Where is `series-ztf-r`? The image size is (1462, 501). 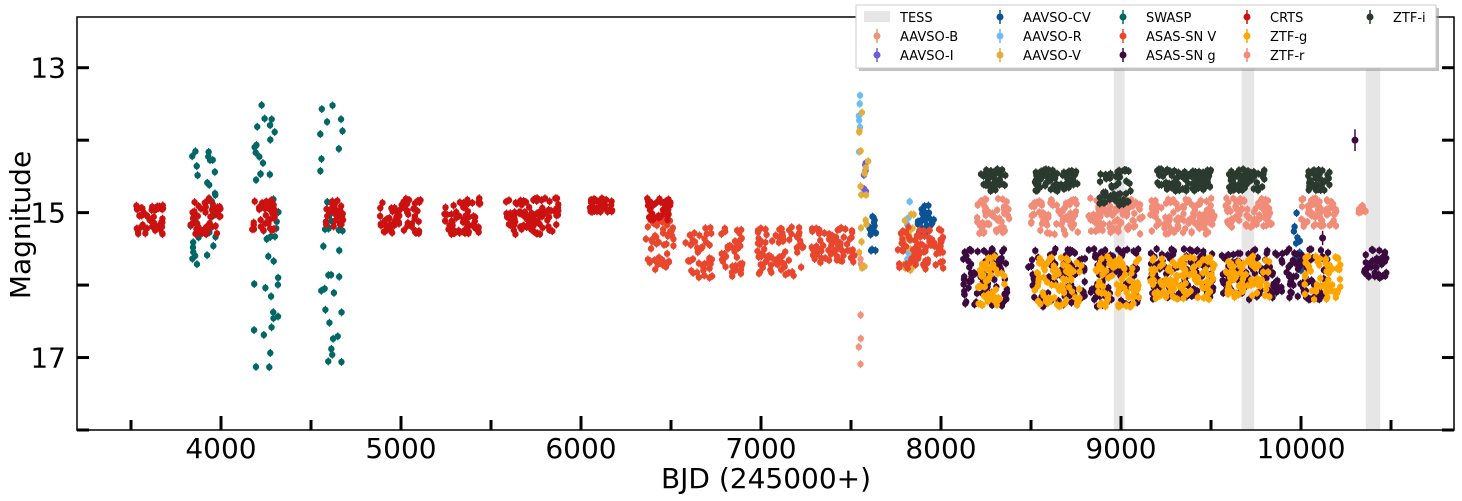 series-ztf-r is located at coordinates (1171, 216).